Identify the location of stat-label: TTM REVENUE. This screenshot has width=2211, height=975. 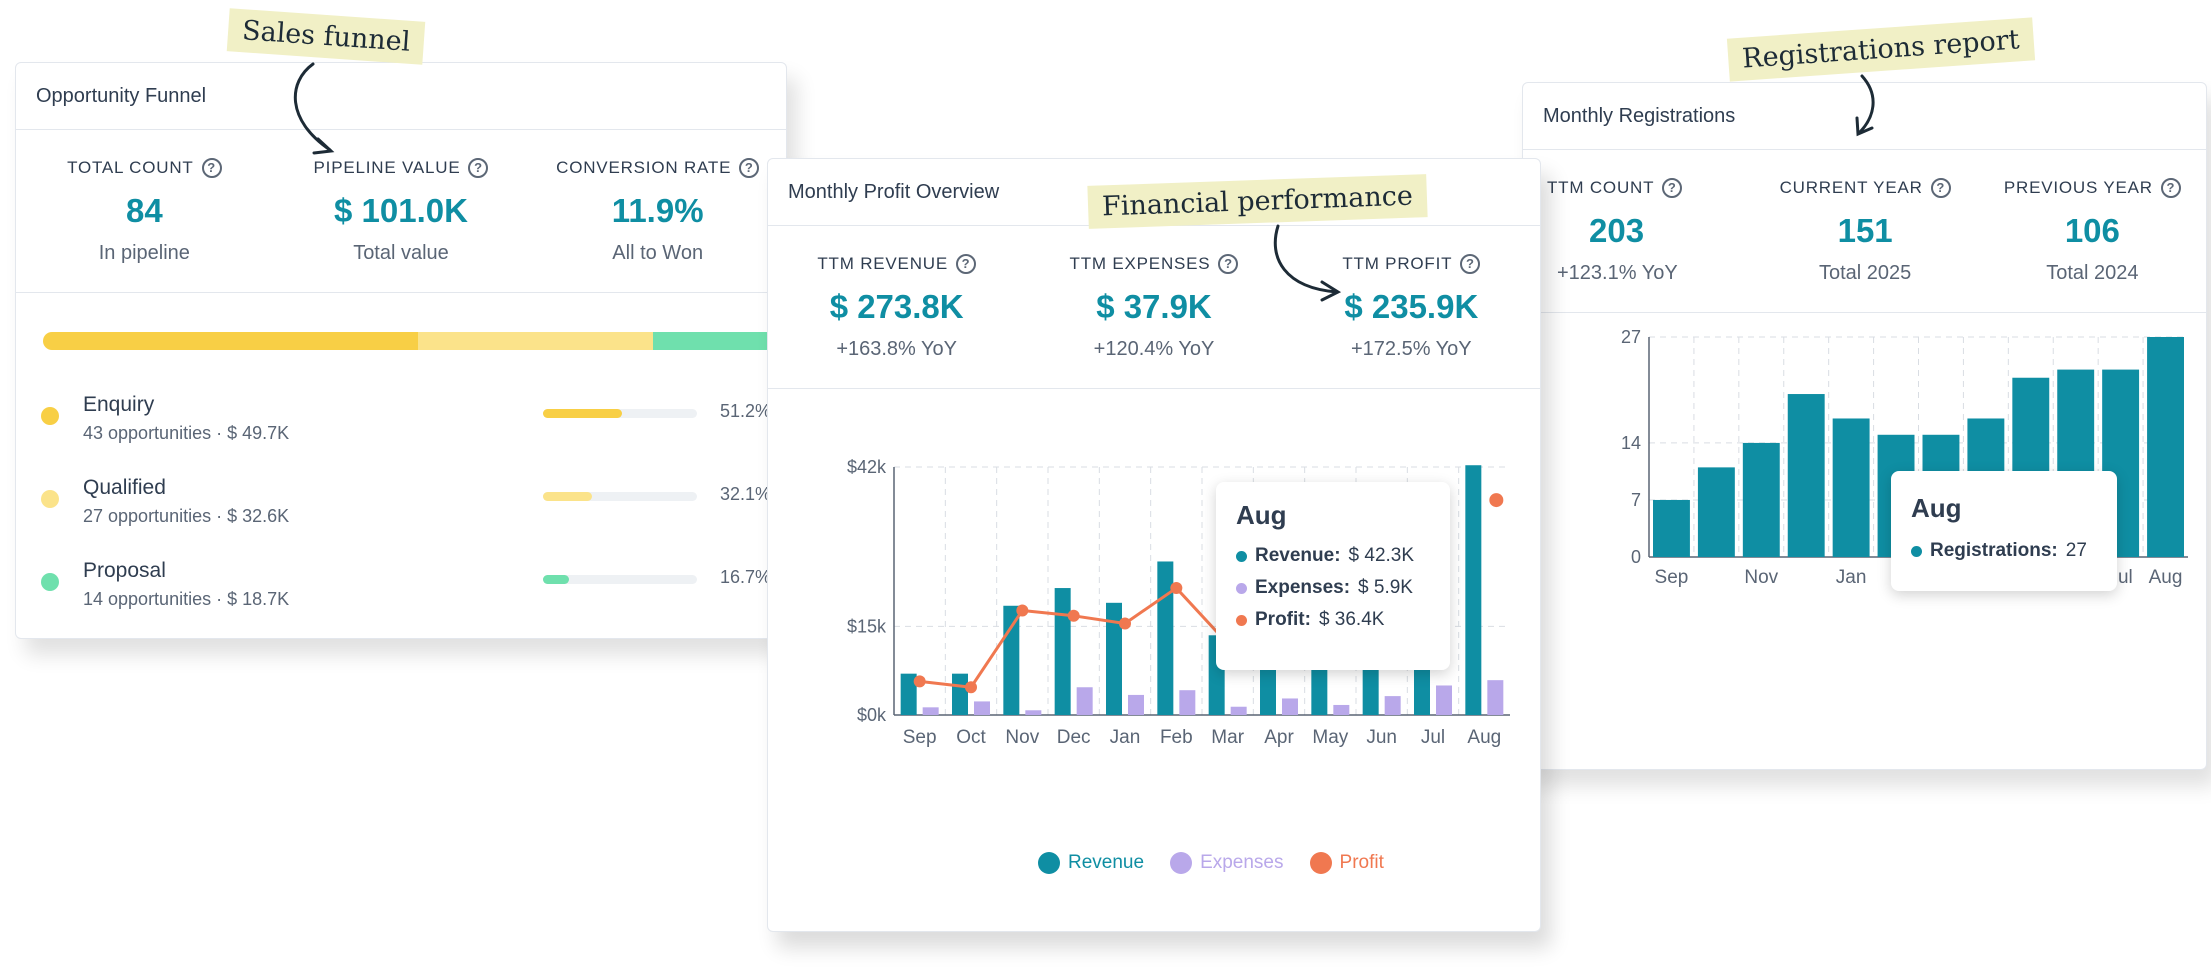
(882, 263).